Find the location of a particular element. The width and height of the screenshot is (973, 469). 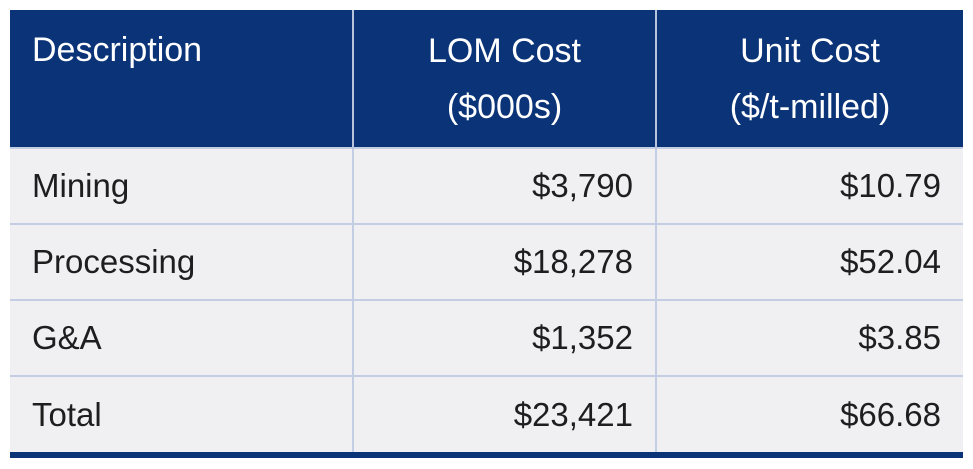

row-unit-cost: $3.85 is located at coordinates (809, 337).